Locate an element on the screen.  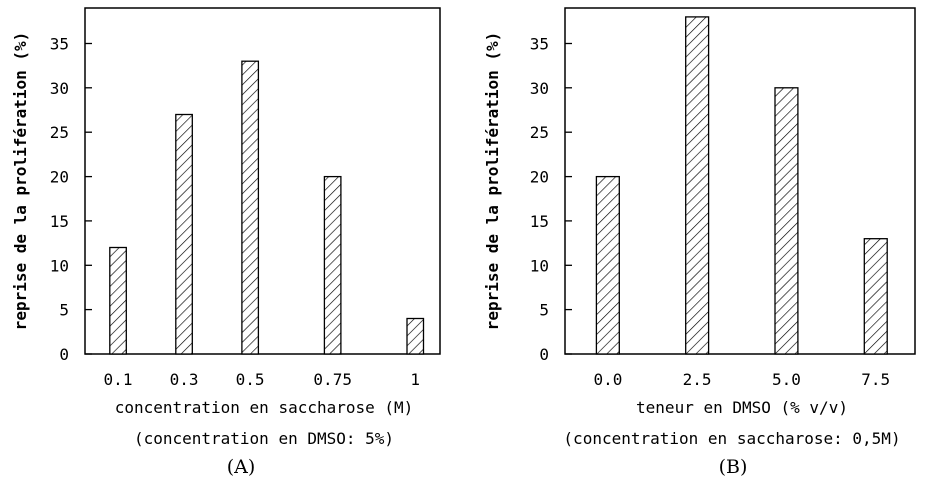
caption-a: (concentration en DMSO: 5%) is located at coordinates (264, 438).